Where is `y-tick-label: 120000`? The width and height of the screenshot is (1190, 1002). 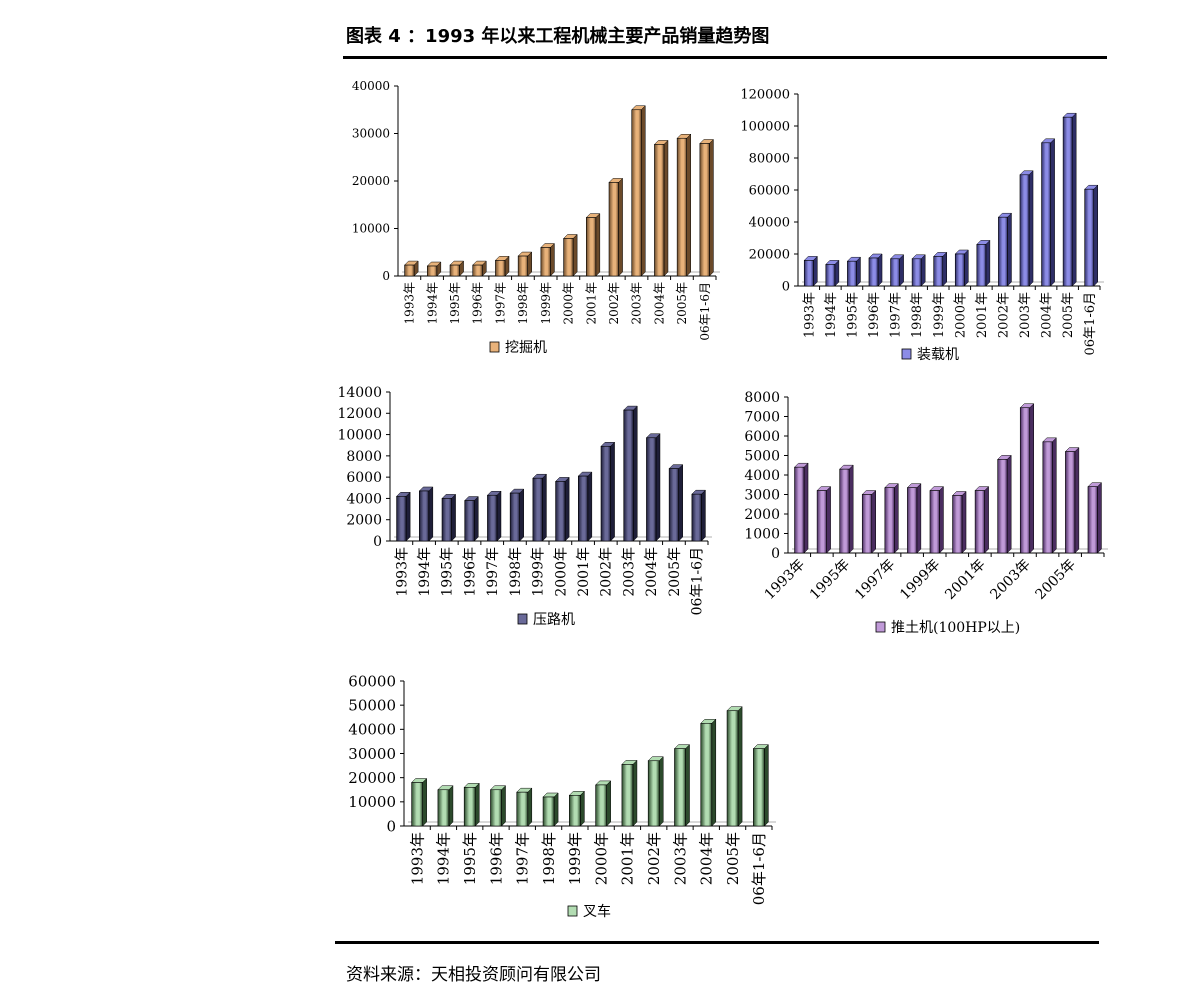 y-tick-label: 120000 is located at coordinates (765, 95).